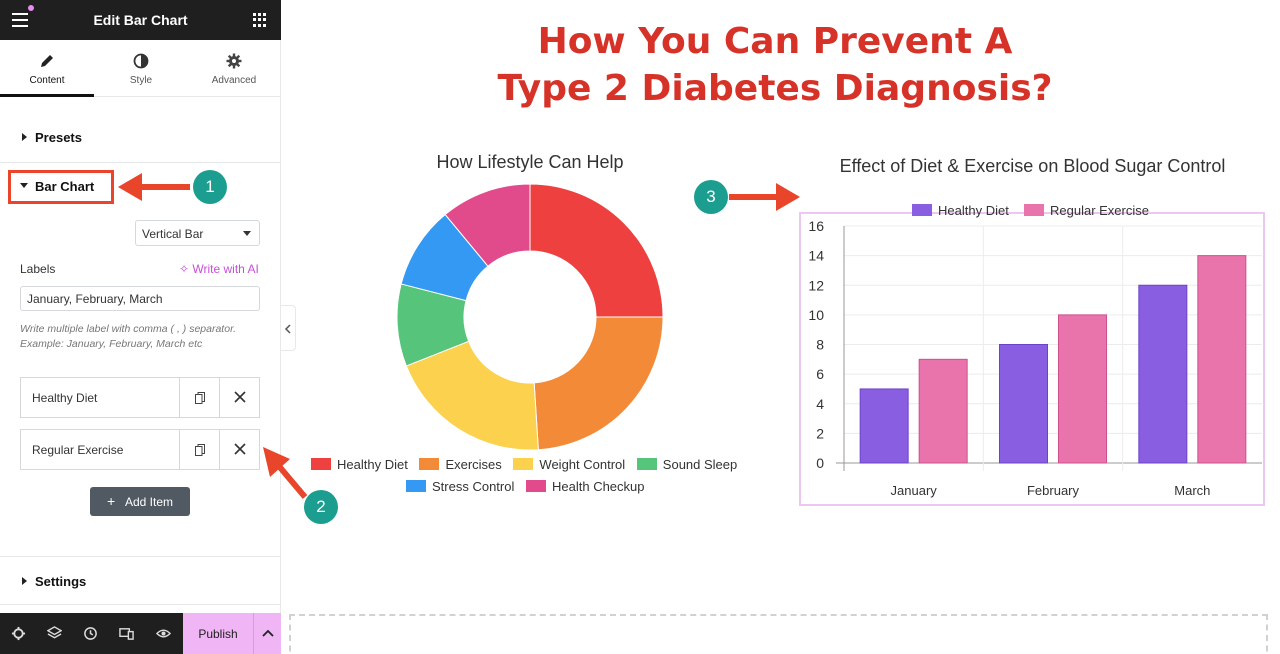  I want to click on y-tick-label: 14, so click(816, 256).